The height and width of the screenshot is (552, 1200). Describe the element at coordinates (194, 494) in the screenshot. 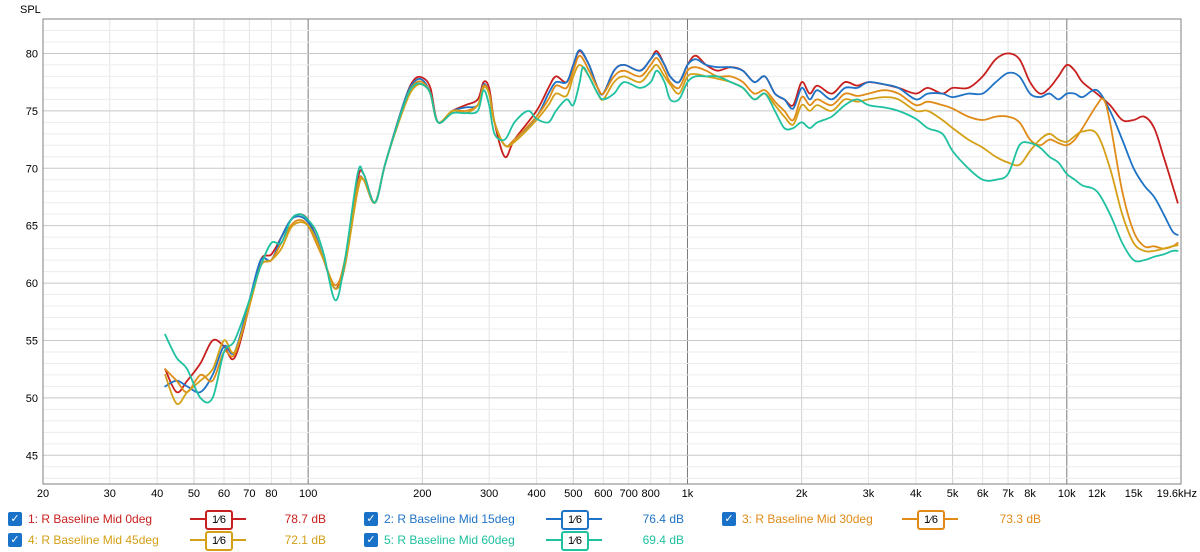

I see `x-tick-label: 50` at that location.